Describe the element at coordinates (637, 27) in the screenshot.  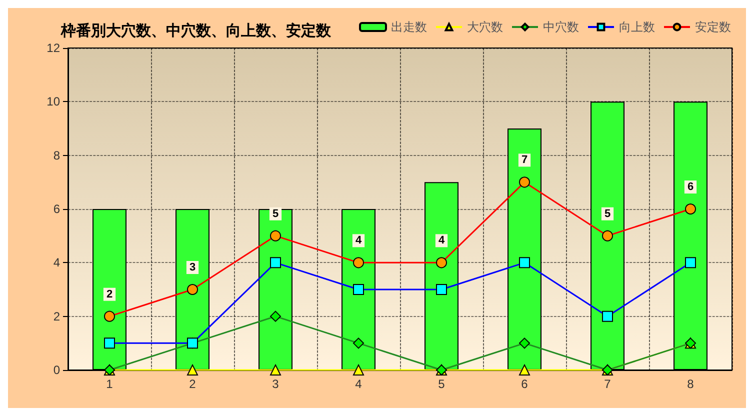
I see `legend-label: 向上数` at that location.